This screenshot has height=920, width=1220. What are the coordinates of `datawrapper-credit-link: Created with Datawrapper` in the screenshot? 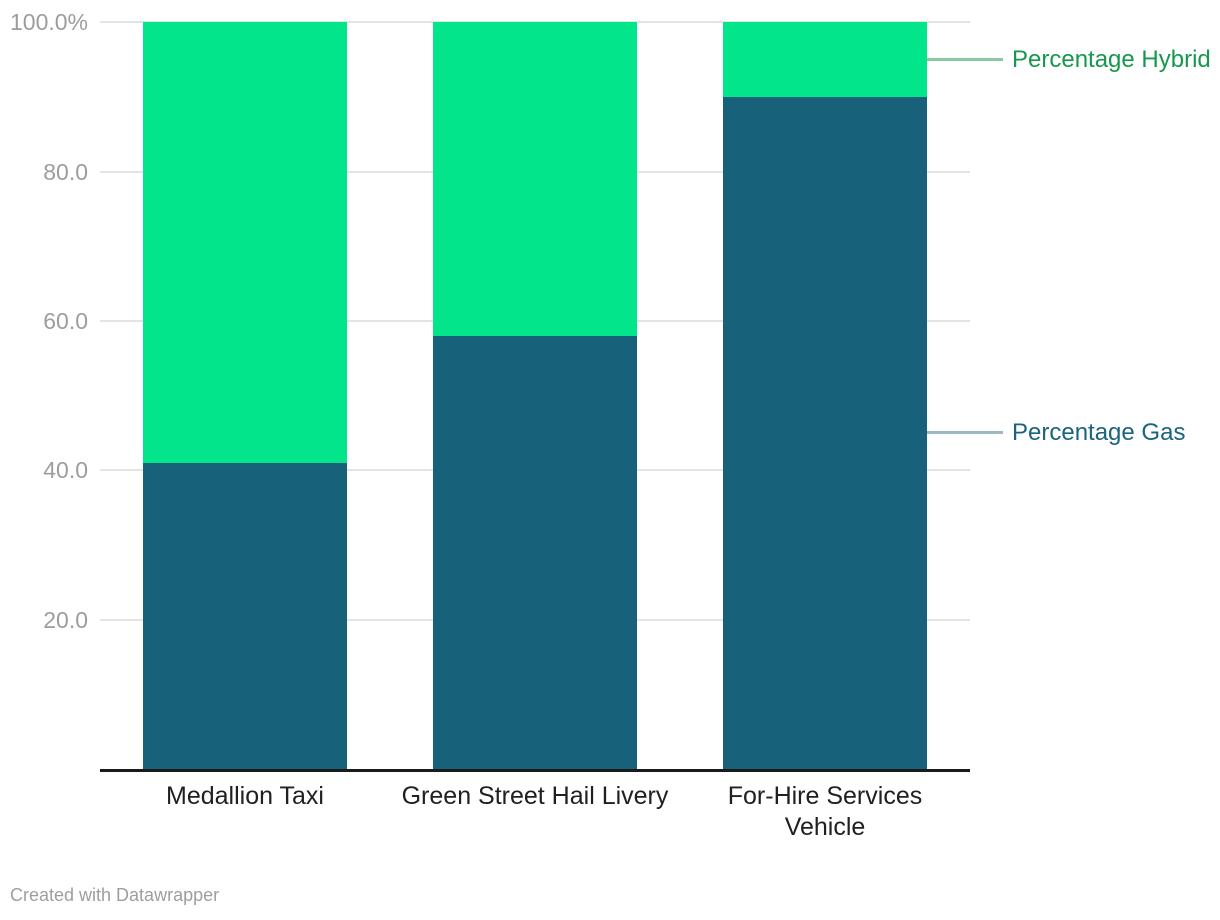 It's located at (115, 895).